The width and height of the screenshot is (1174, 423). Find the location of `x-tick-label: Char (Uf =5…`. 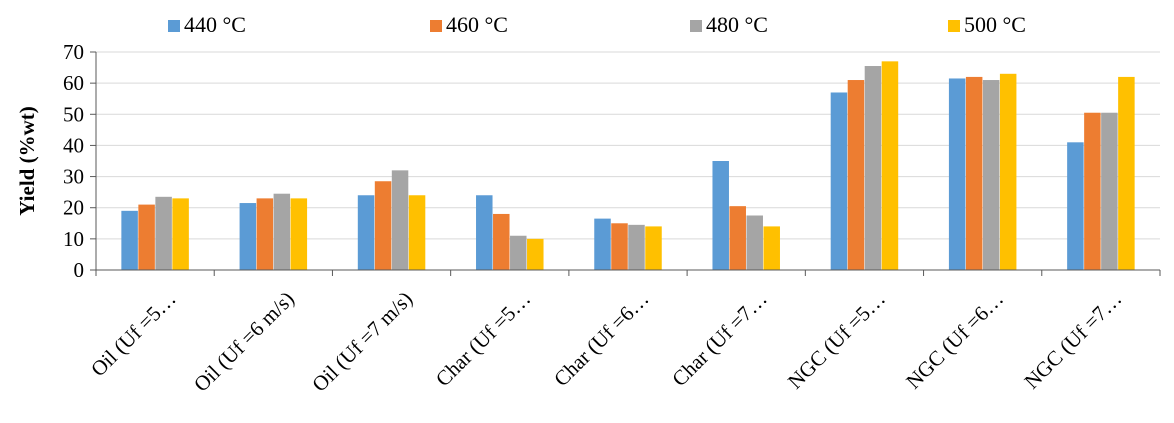

x-tick-label: Char (Uf =5… is located at coordinates (483, 339).